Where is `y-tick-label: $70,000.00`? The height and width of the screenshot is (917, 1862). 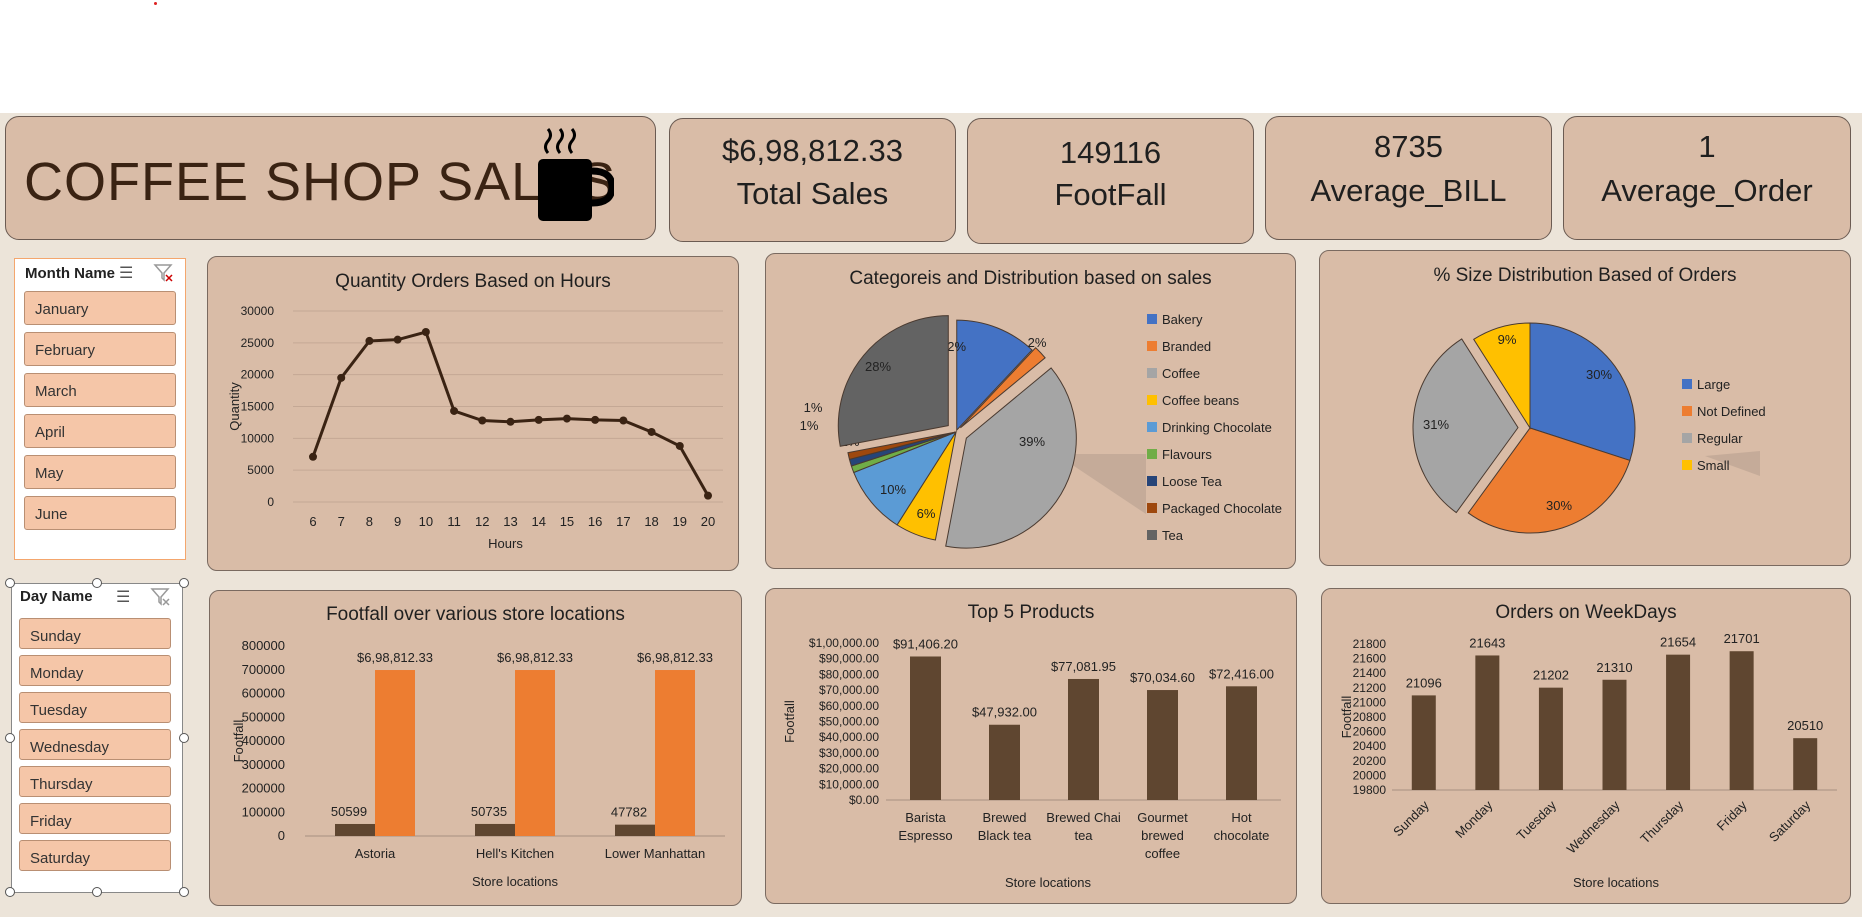 y-tick-label: $70,000.00 is located at coordinates (849, 690).